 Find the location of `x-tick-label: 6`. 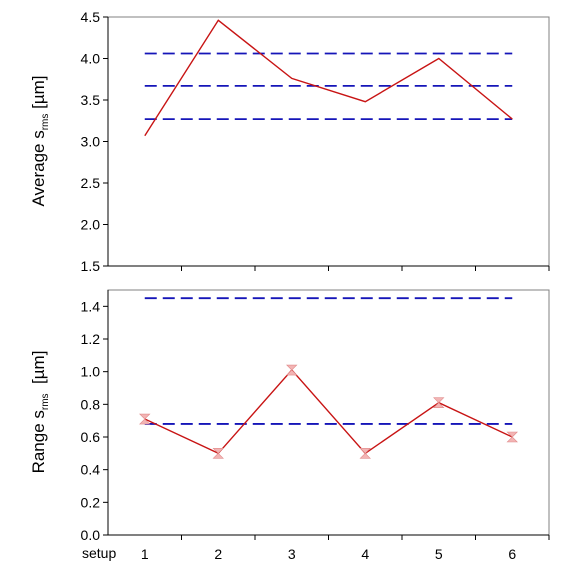

x-tick-label: 6 is located at coordinates (512, 554).